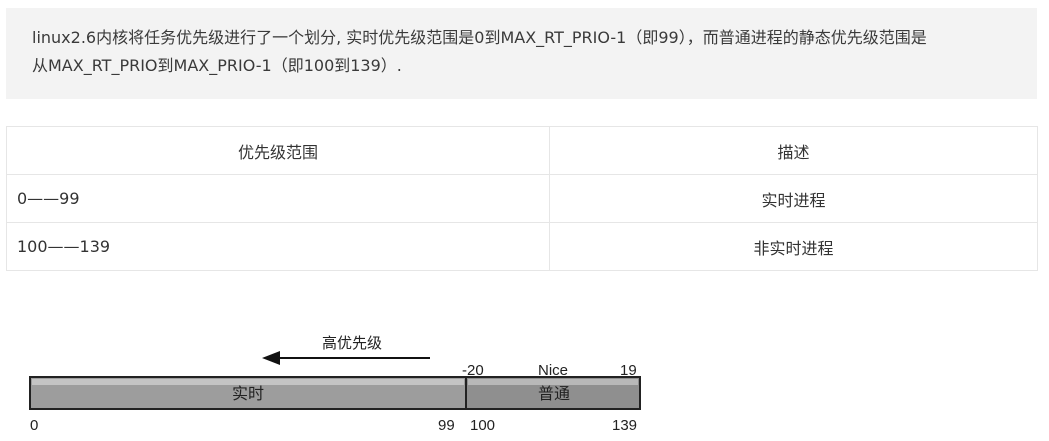 This screenshot has height=441, width=1049. I want to click on table-row: 0——99 实时进程, so click(522, 198).